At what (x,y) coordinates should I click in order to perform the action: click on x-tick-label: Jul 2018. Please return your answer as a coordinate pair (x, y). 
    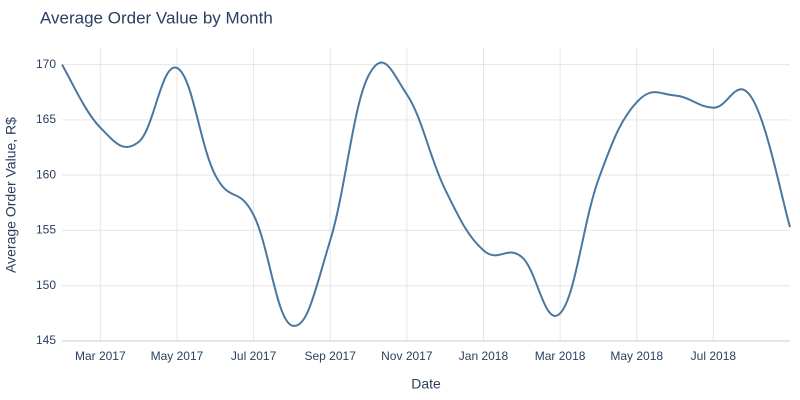
    Looking at the image, I should click on (714, 356).